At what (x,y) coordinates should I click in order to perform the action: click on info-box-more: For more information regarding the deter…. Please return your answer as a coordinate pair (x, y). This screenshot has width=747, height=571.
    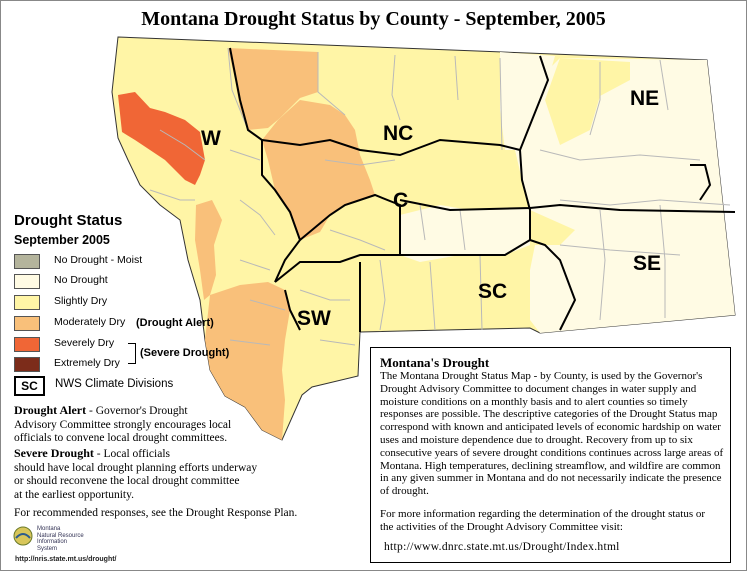
    Looking at the image, I should click on (543, 520).